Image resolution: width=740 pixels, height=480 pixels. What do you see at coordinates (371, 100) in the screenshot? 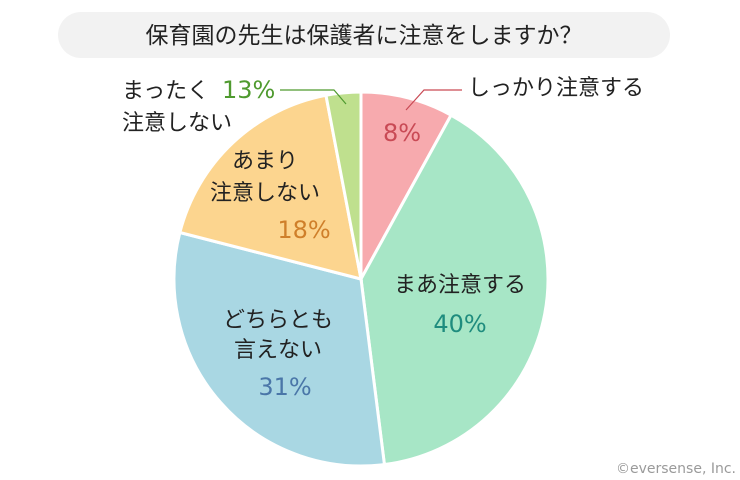
I see `leader-lines` at bounding box center [371, 100].